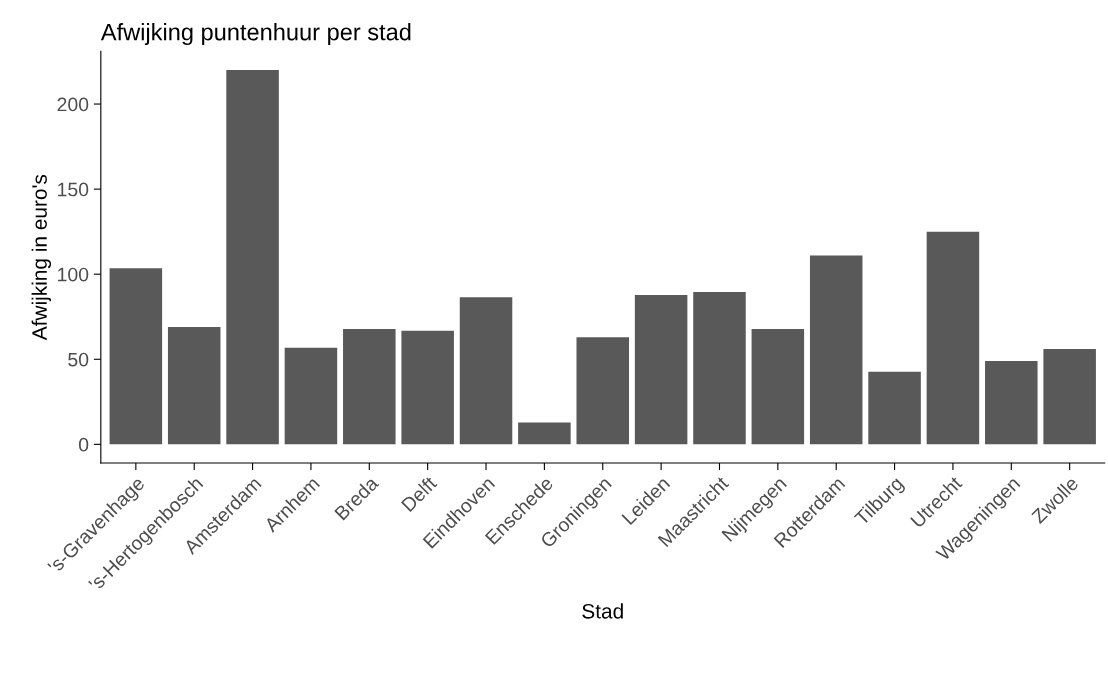 This screenshot has width=1108, height=675. I want to click on y-tick-label: 100, so click(73, 274).